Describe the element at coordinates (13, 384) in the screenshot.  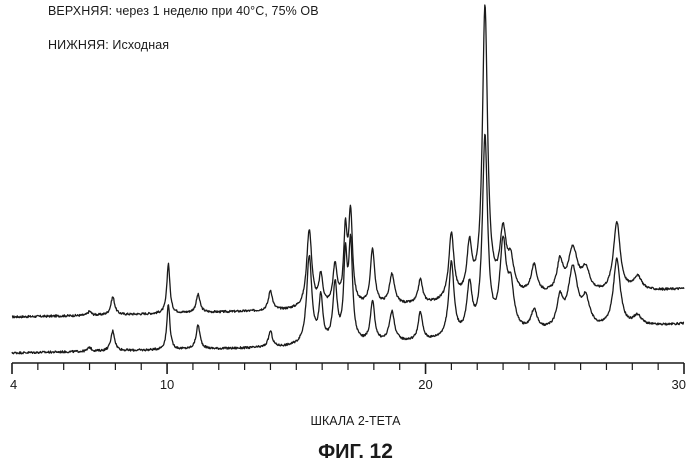
I see `x-tick-label: 4` at that location.